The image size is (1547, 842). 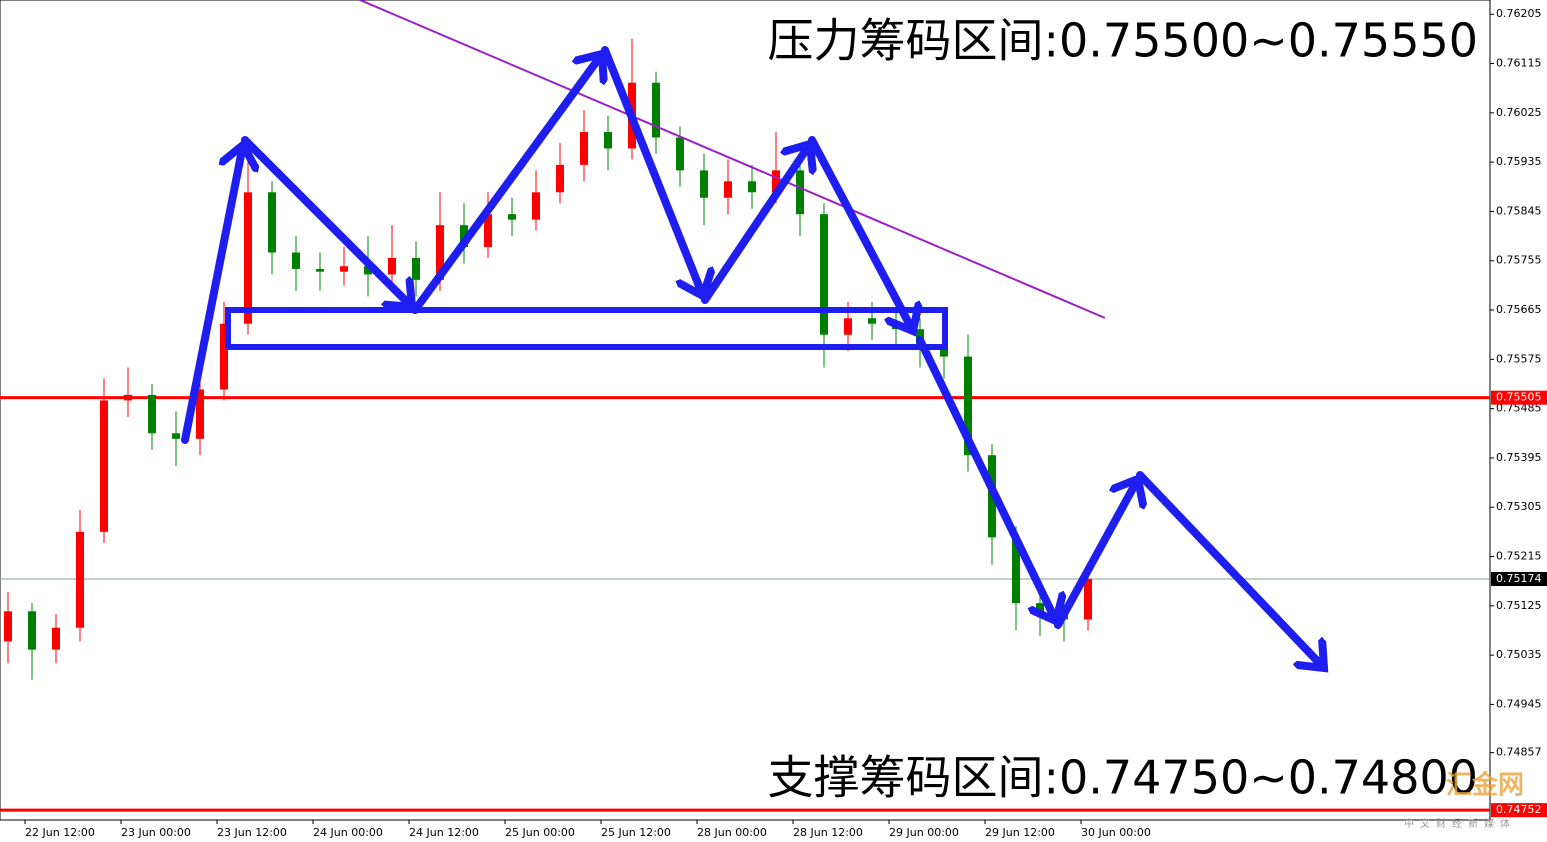 I want to click on y-tick-label: 0.75845, so click(x=1519, y=210).